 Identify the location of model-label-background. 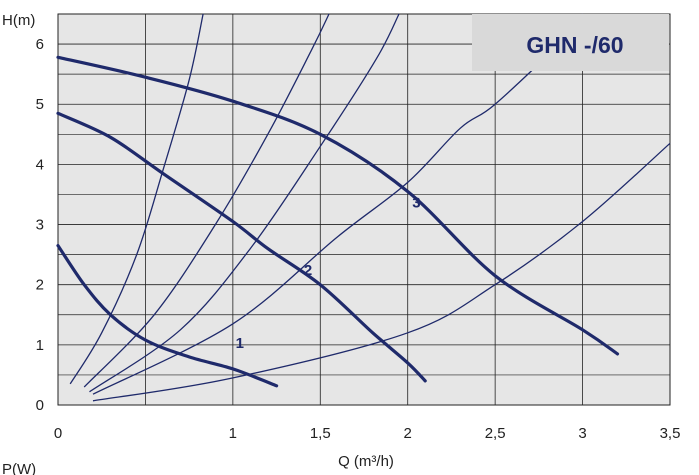
(570, 42).